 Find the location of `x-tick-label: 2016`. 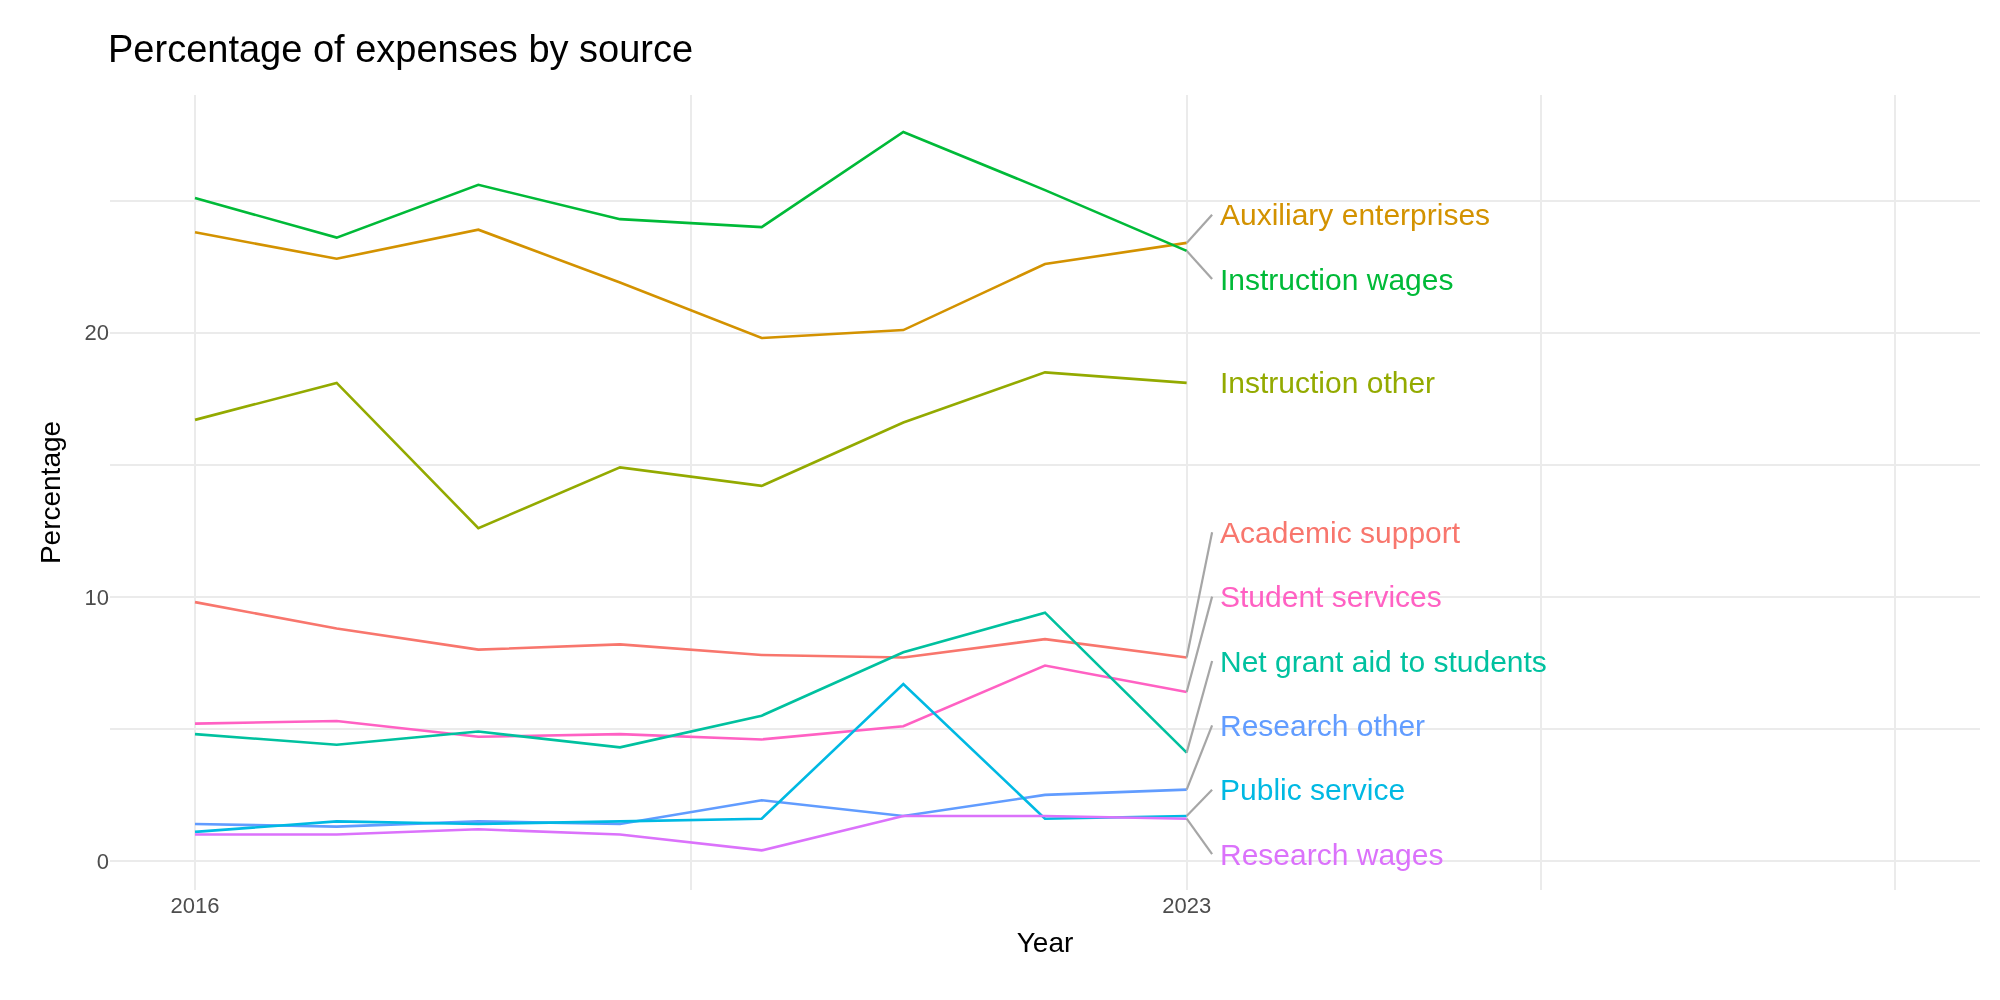

x-tick-label: 2016 is located at coordinates (195, 905).